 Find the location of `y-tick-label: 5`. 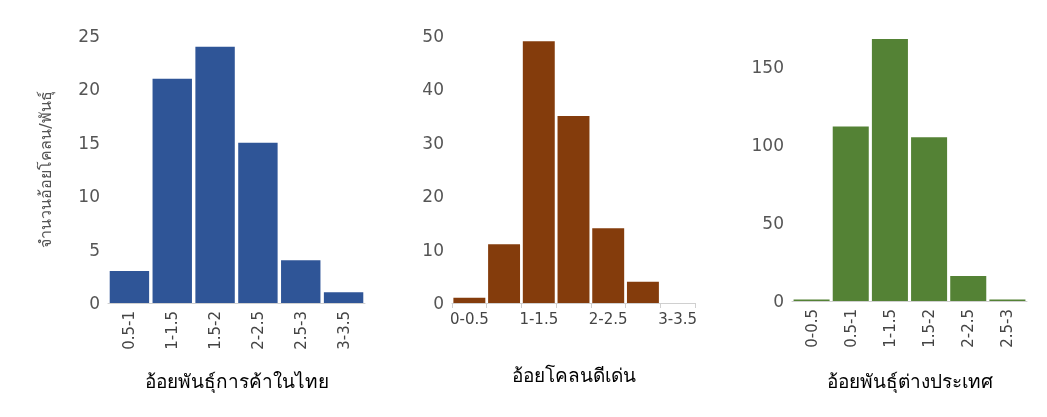

y-tick-label: 5 is located at coordinates (94, 249).